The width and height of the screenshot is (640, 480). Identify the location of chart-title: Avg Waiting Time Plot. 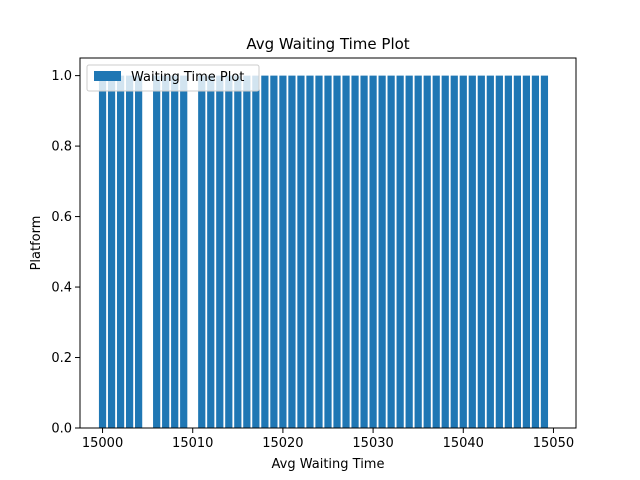
(327, 44).